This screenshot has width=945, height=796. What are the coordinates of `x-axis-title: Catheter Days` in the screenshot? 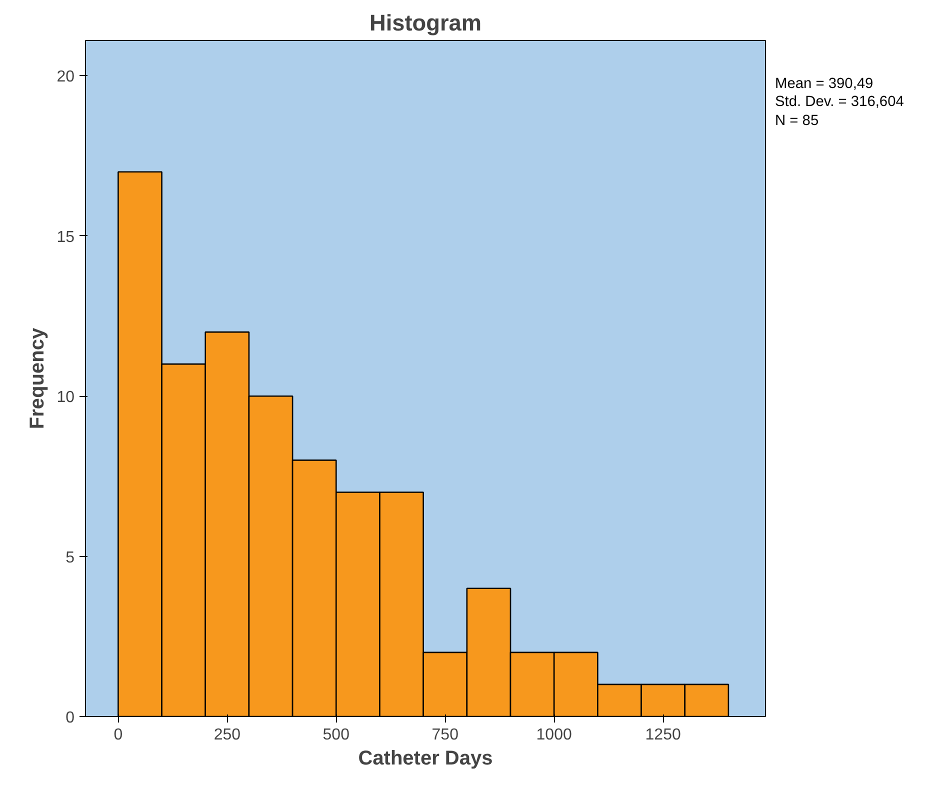 It's located at (425, 759).